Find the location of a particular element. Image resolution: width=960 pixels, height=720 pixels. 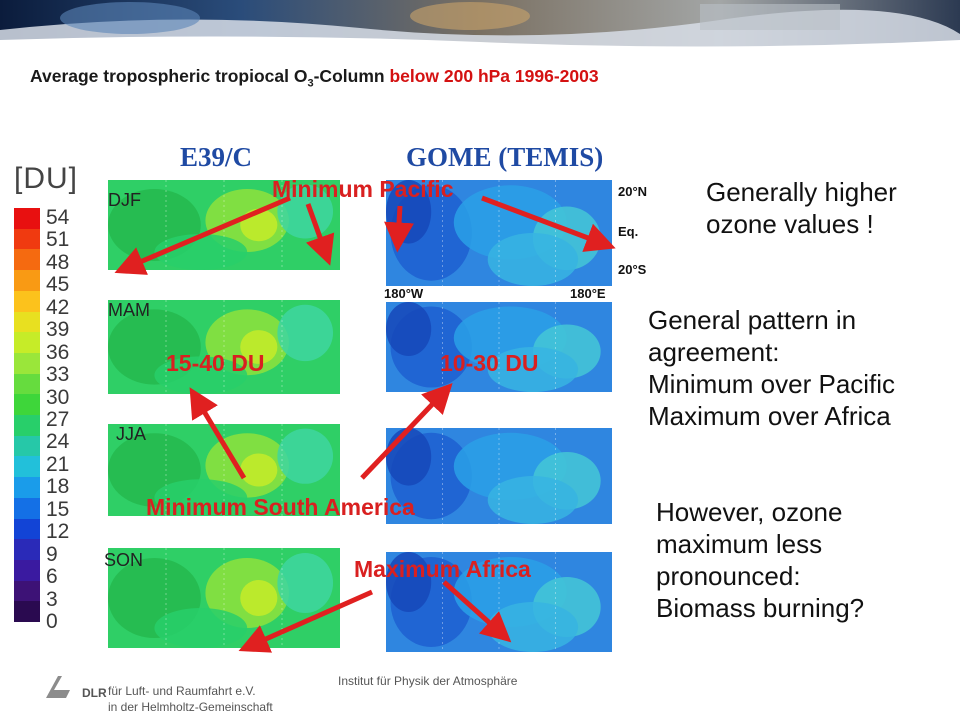

season-label-son: SON is located at coordinates (124, 560).